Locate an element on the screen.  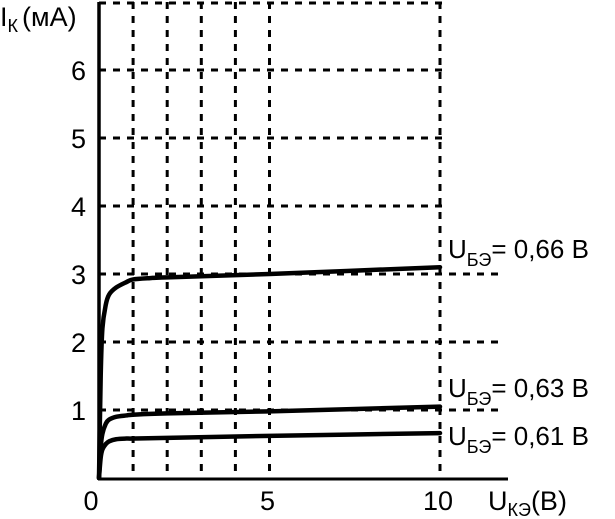
series-label: UБЭ= 0,66 В is located at coordinates (518, 252).